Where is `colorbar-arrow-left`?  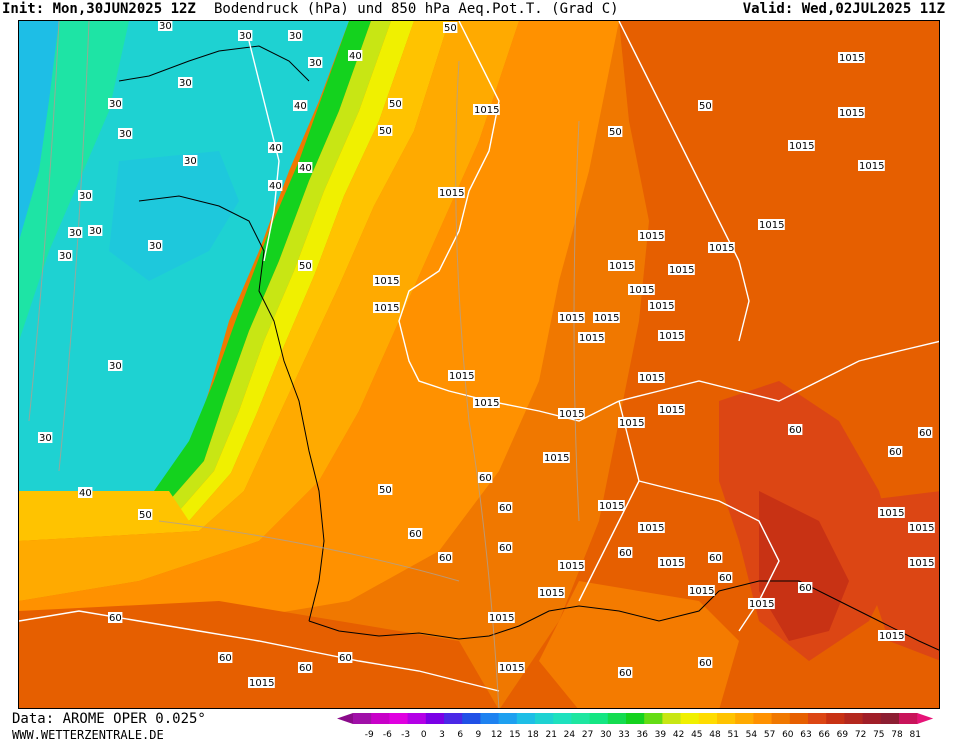
colorbar-arrow-left is located at coordinates (345, 718).